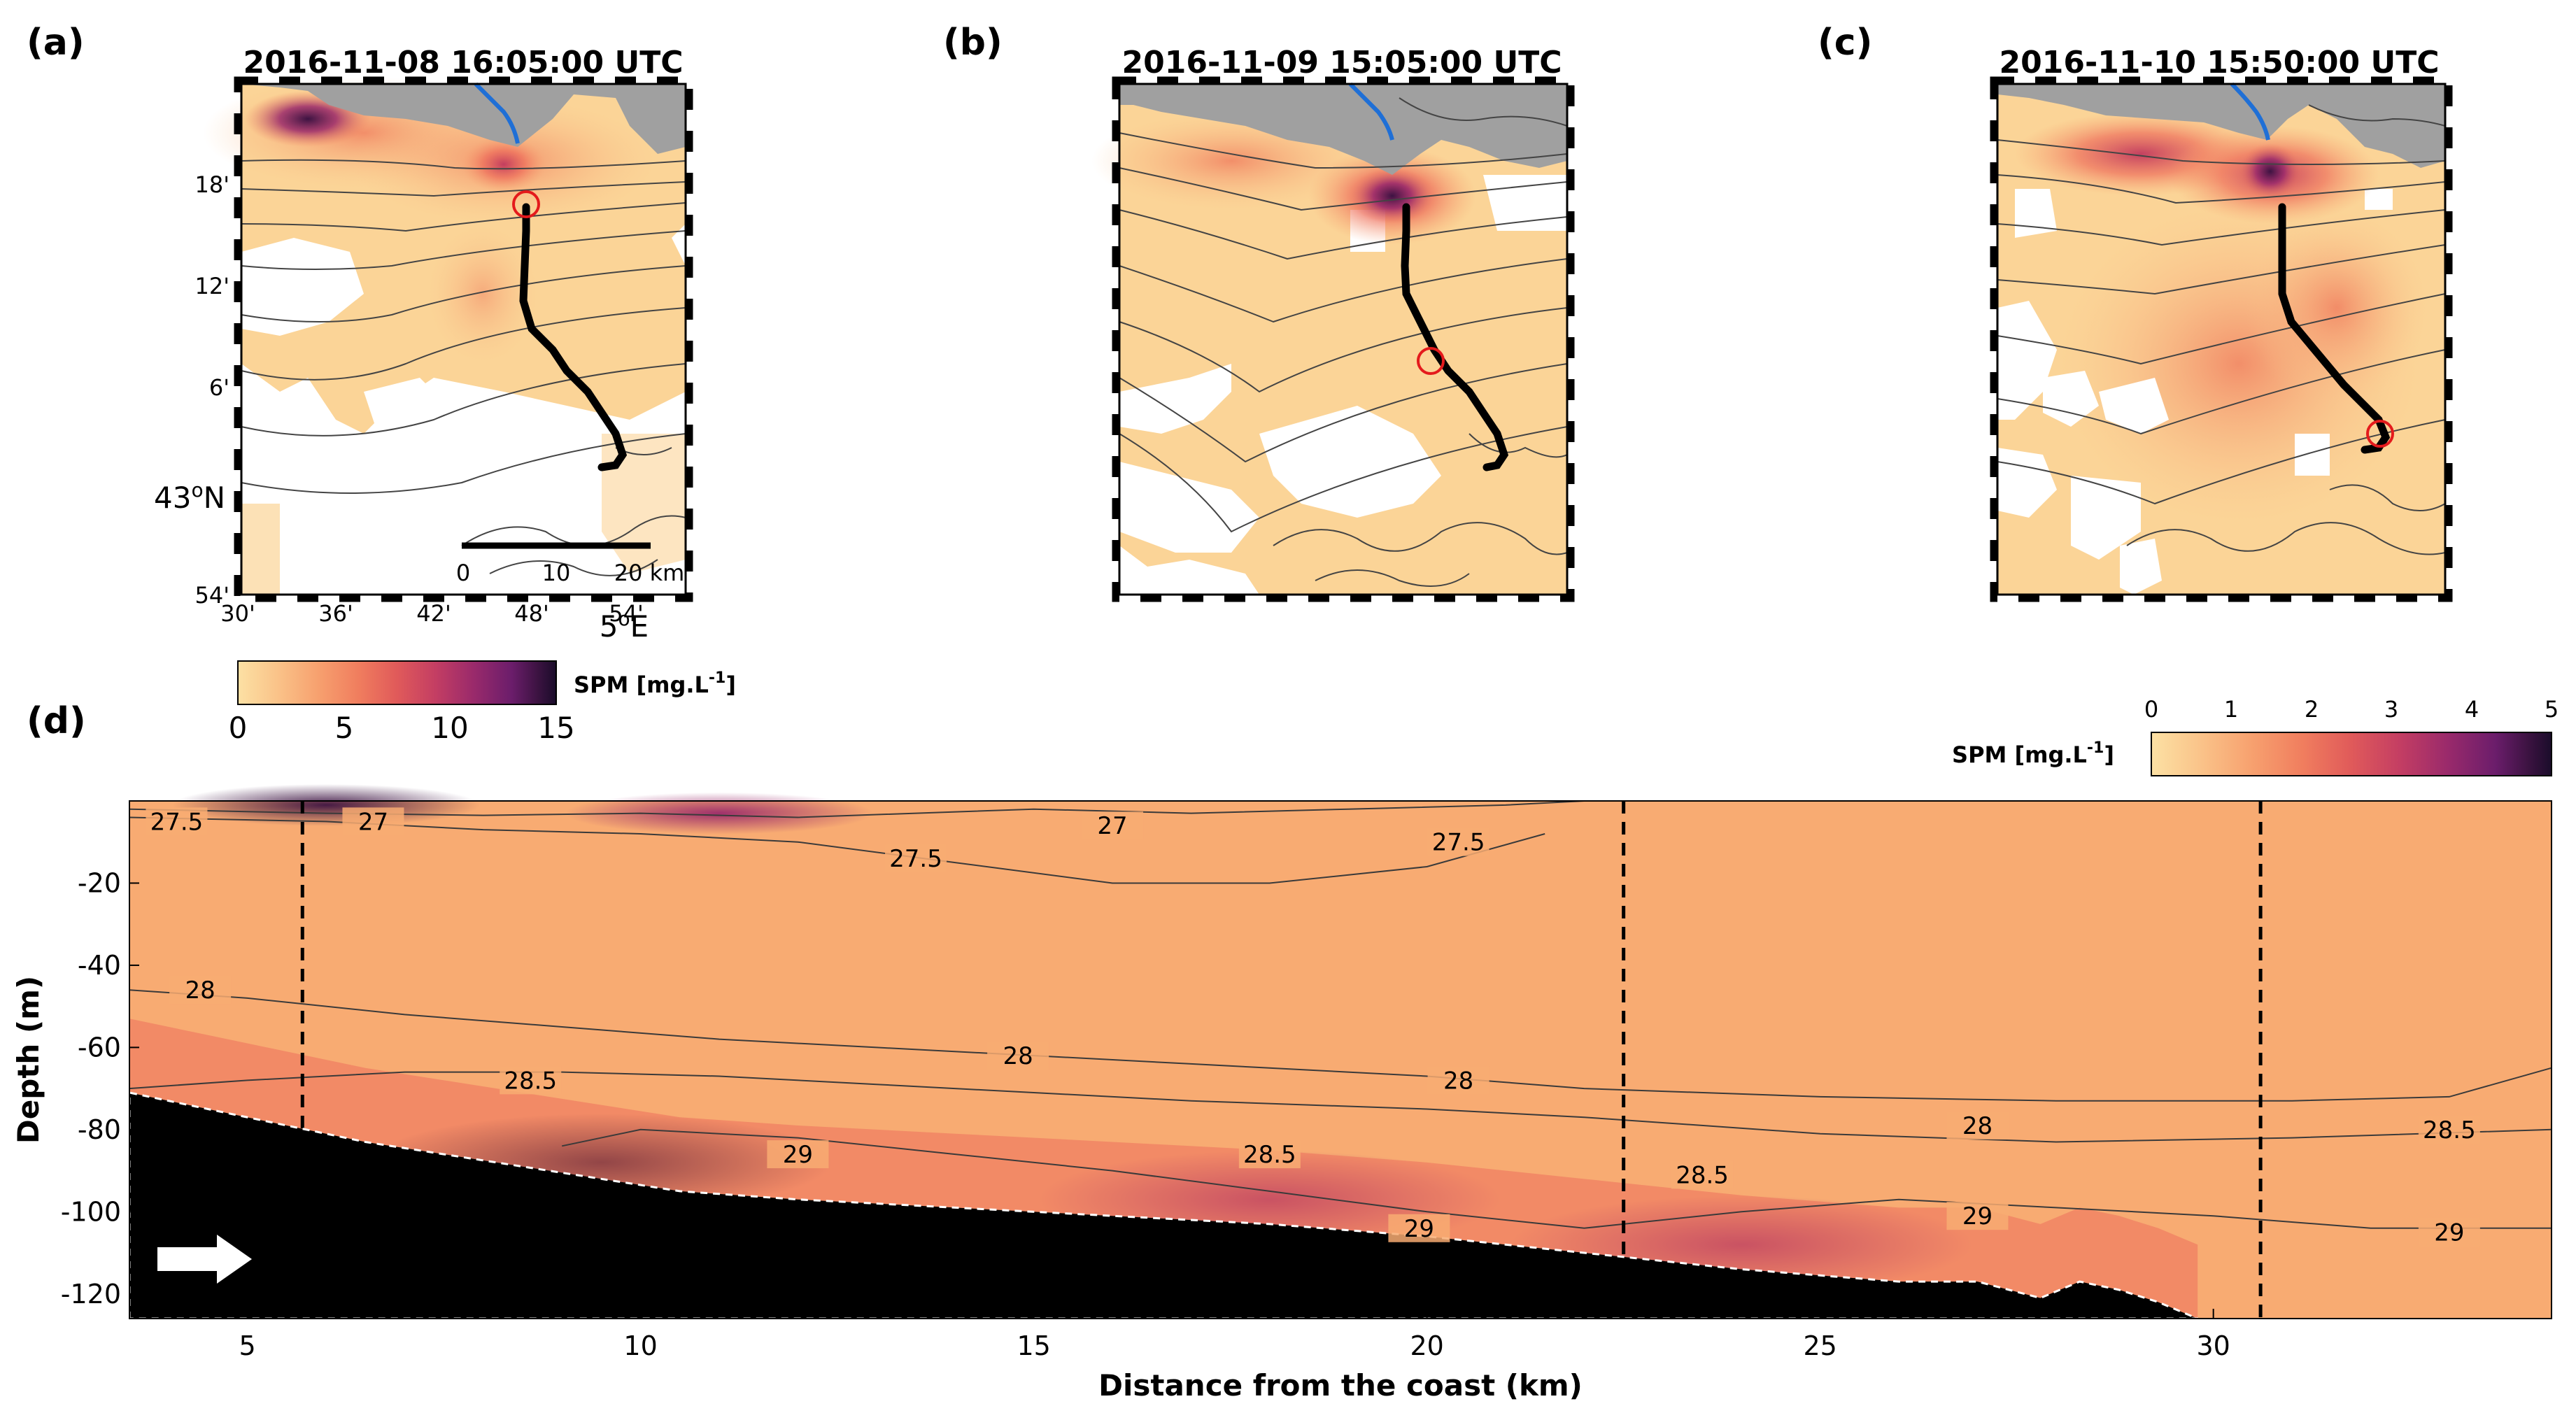 Image resolution: width=2576 pixels, height=1420 pixels. Describe the element at coordinates (237, 613) in the screenshot. I see `lon-tick-30: 30'` at that location.